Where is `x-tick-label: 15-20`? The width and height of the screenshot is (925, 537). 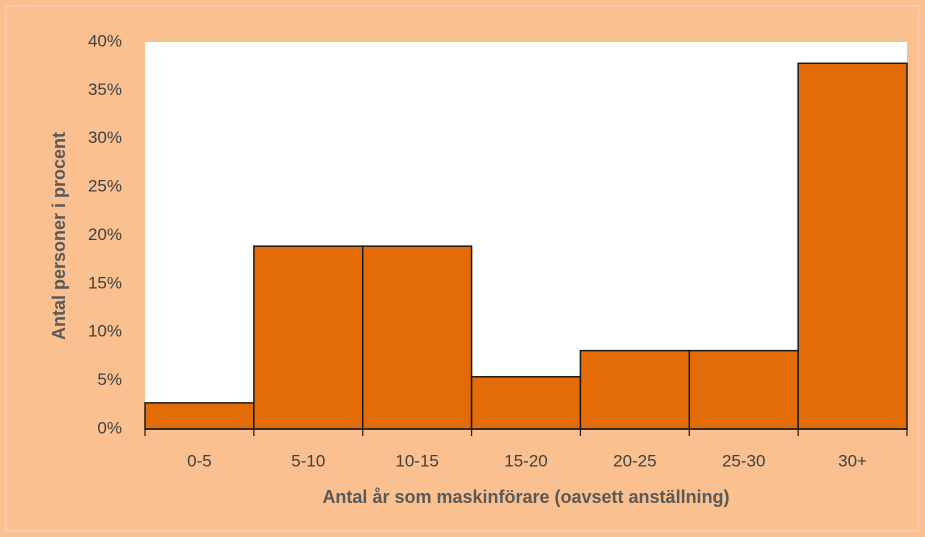
x-tick-label: 15-20 is located at coordinates (525, 460).